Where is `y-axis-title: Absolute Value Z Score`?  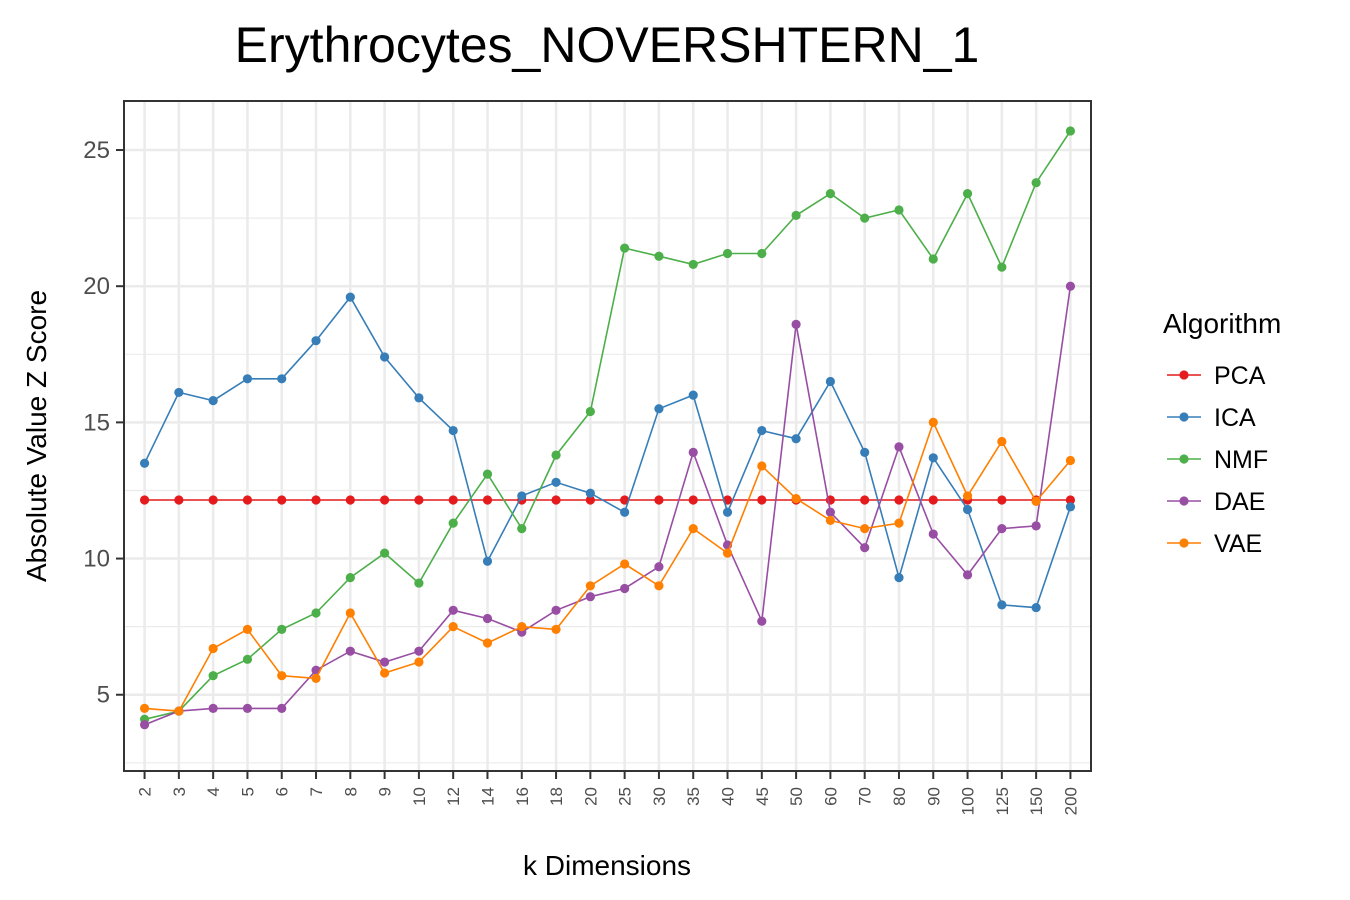 y-axis-title: Absolute Value Z Score is located at coordinates (36, 436).